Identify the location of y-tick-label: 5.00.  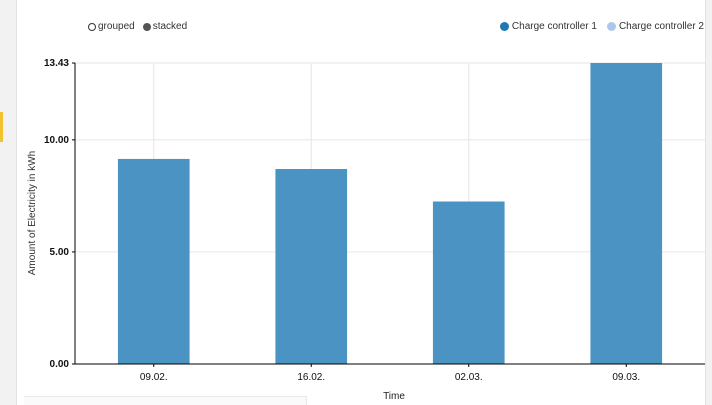
(60, 252).